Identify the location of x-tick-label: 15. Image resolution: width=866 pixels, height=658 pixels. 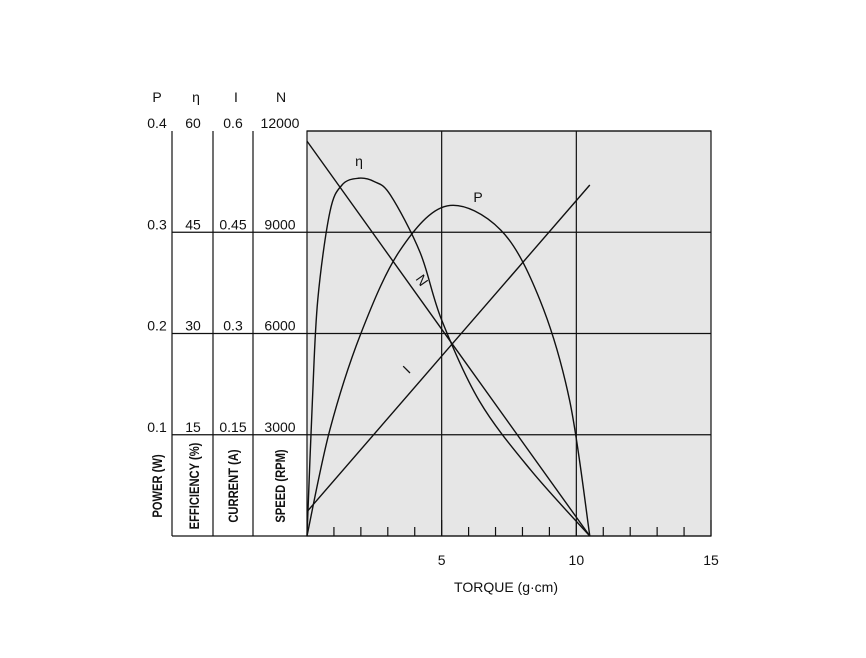
(711, 560).